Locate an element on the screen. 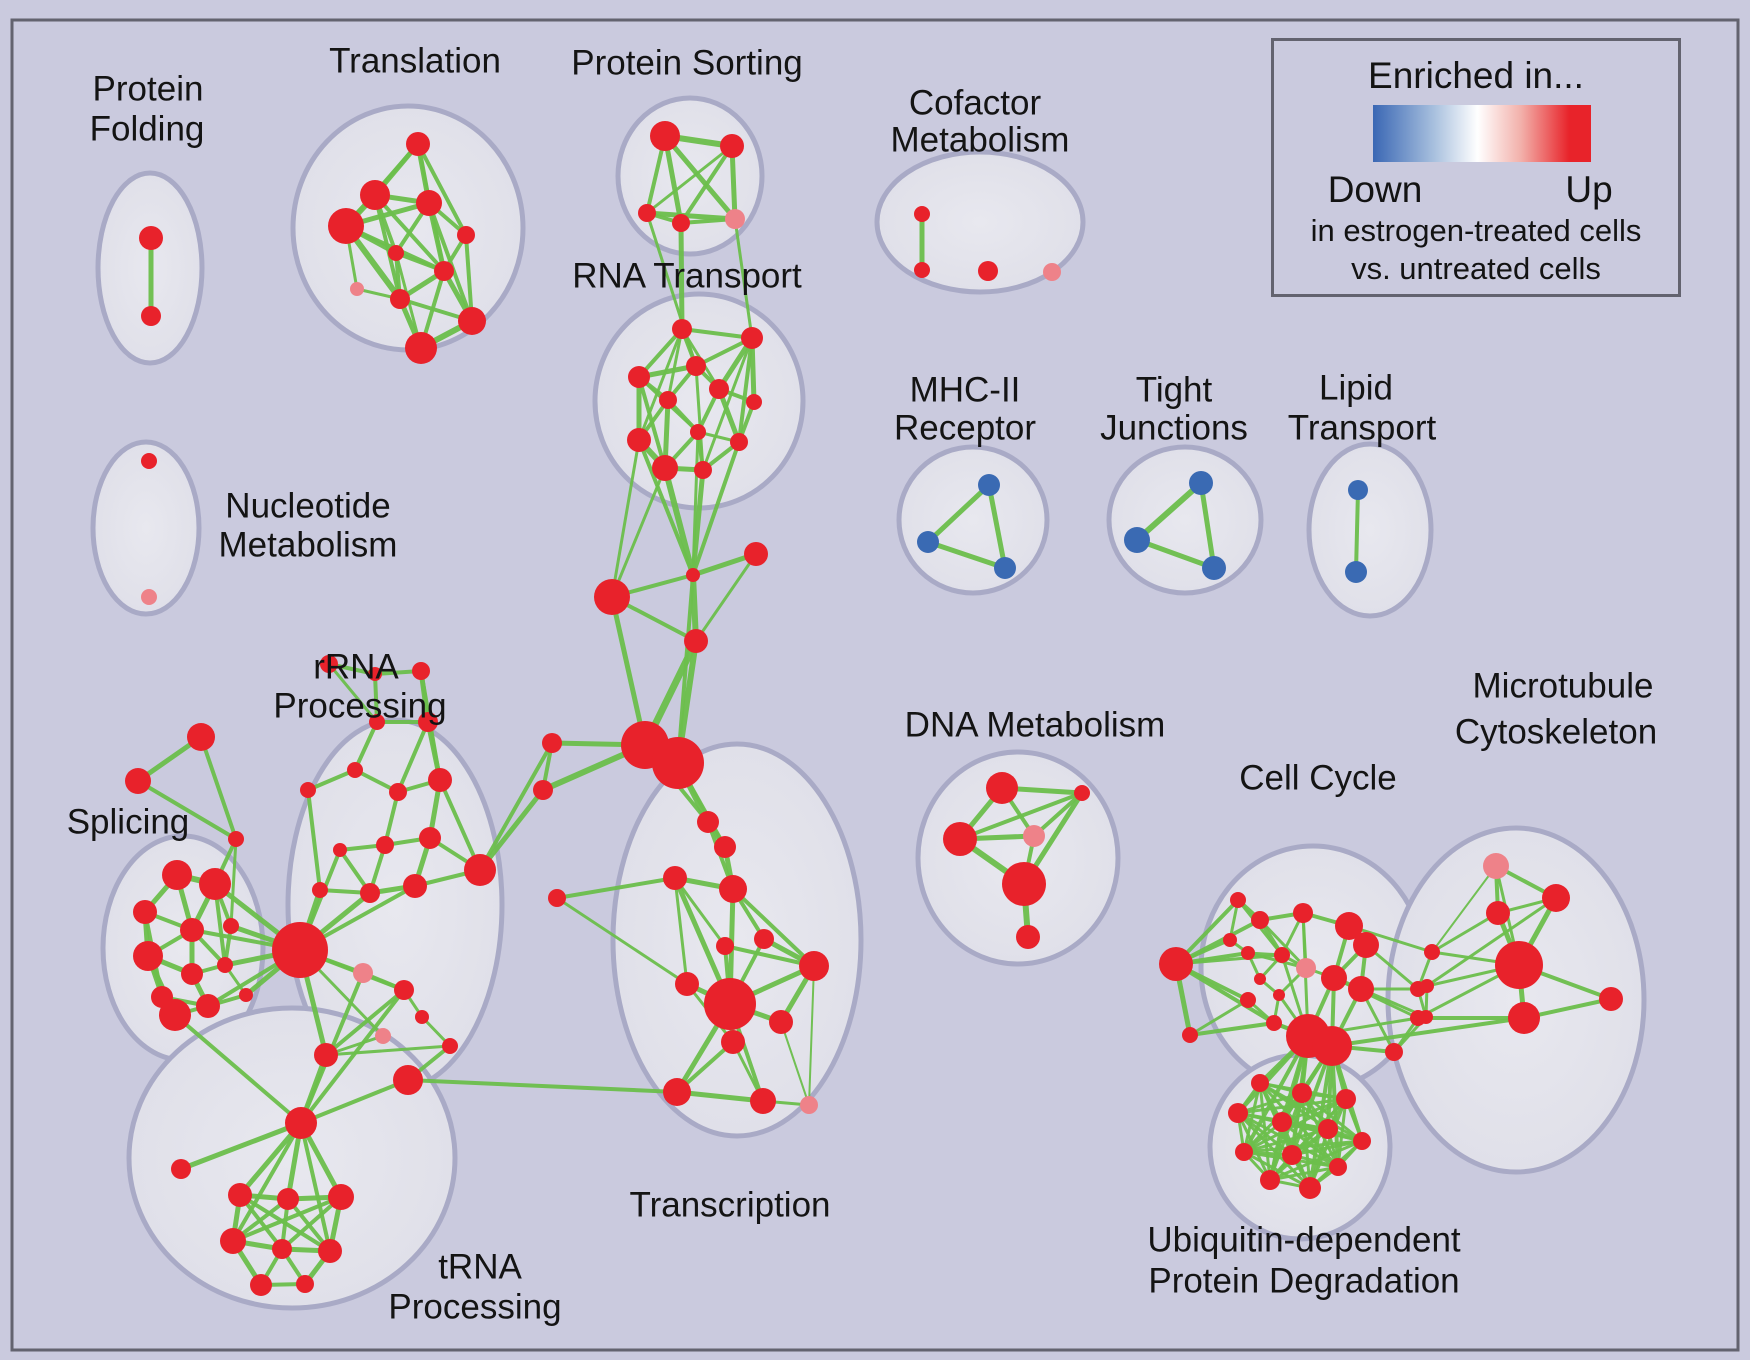 Image resolution: width=1750 pixels, height=1360 pixels. cluster-label: Lipid is located at coordinates (1356, 388).